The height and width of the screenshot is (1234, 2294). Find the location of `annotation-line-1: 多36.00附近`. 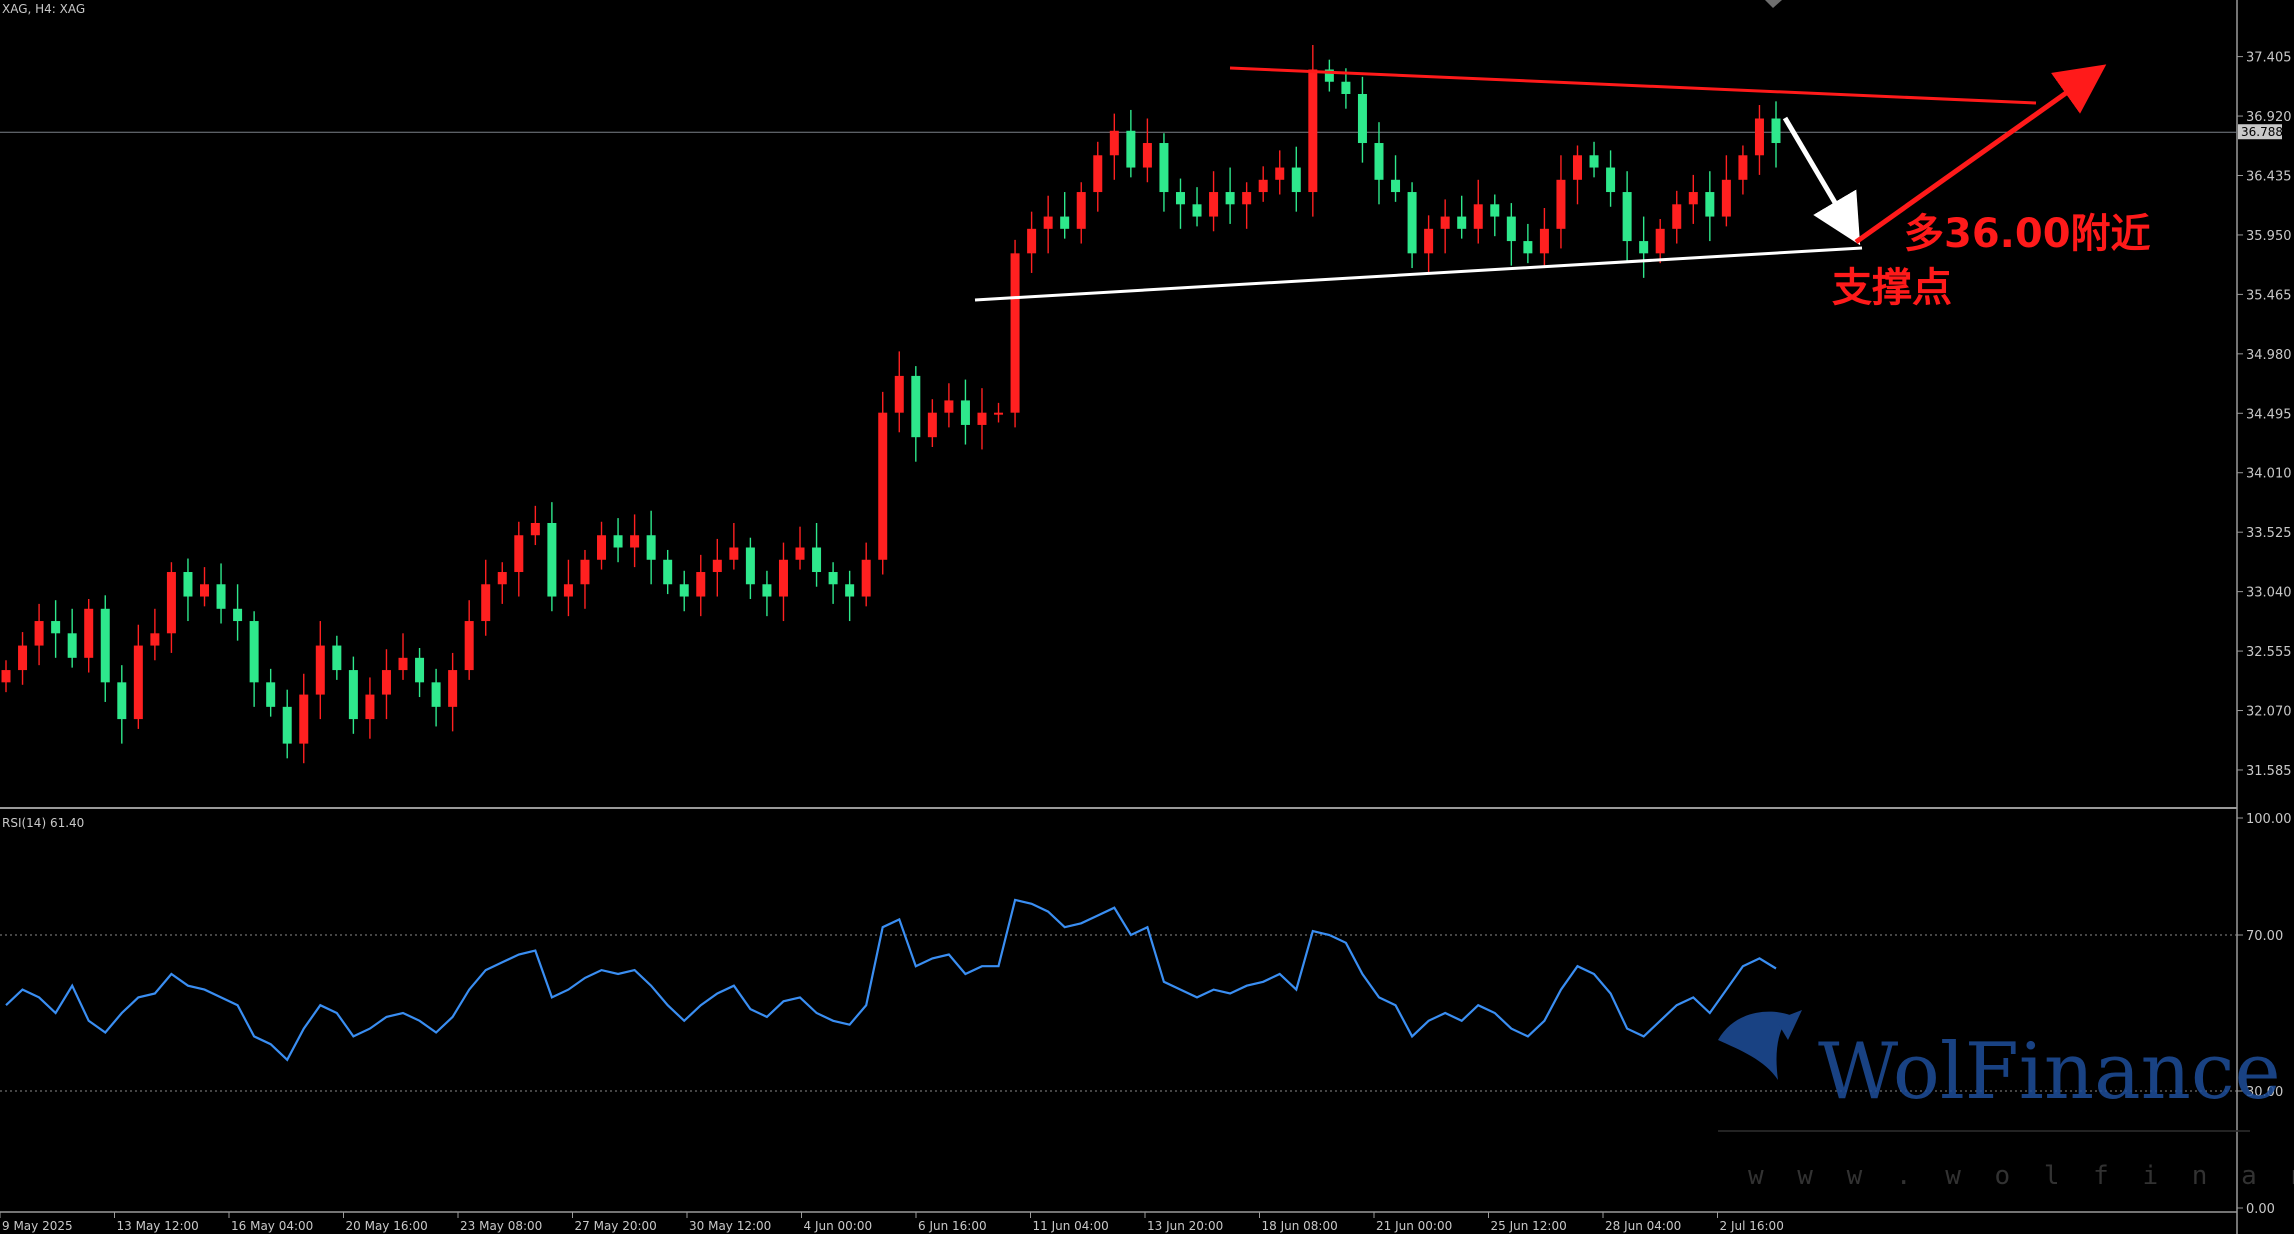

annotation-line-1: 多36.00附近 is located at coordinates (2027, 234).